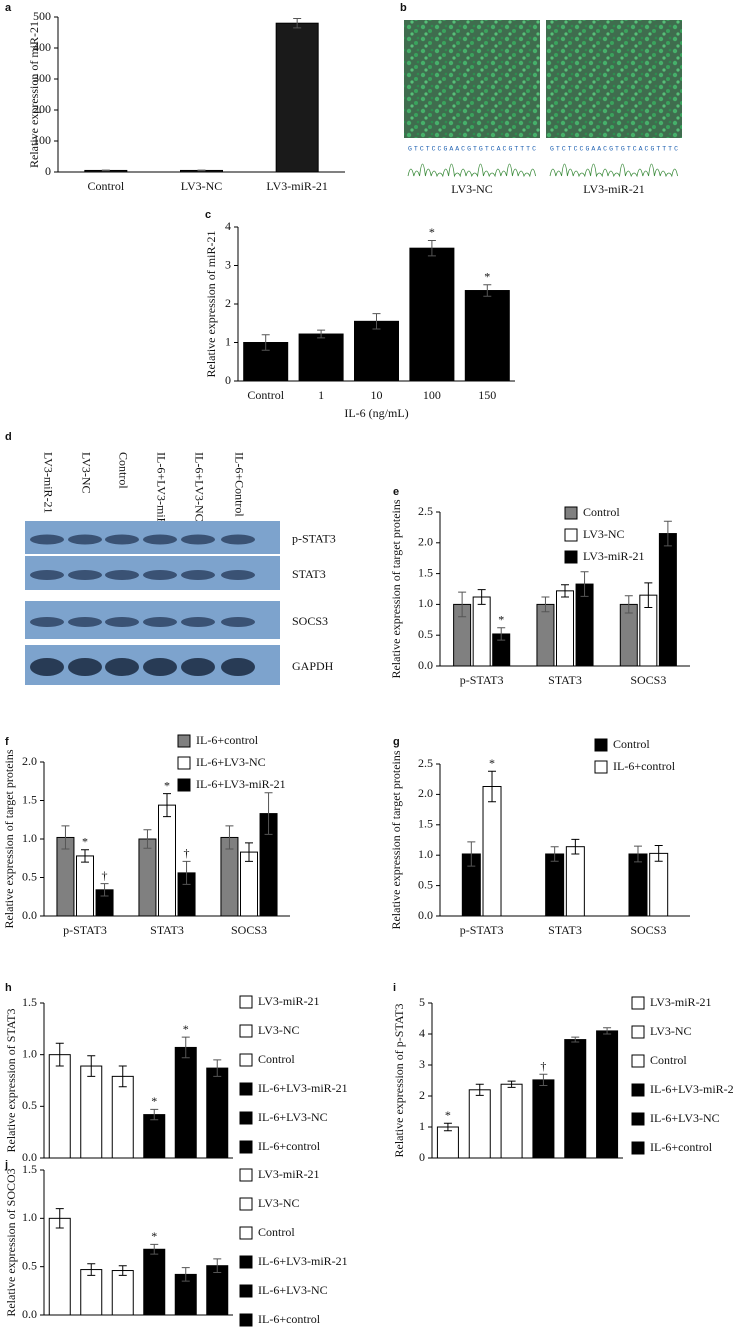 The height and width of the screenshot is (1329, 733). I want to click on y-tick-label: 200, so click(42, 109).